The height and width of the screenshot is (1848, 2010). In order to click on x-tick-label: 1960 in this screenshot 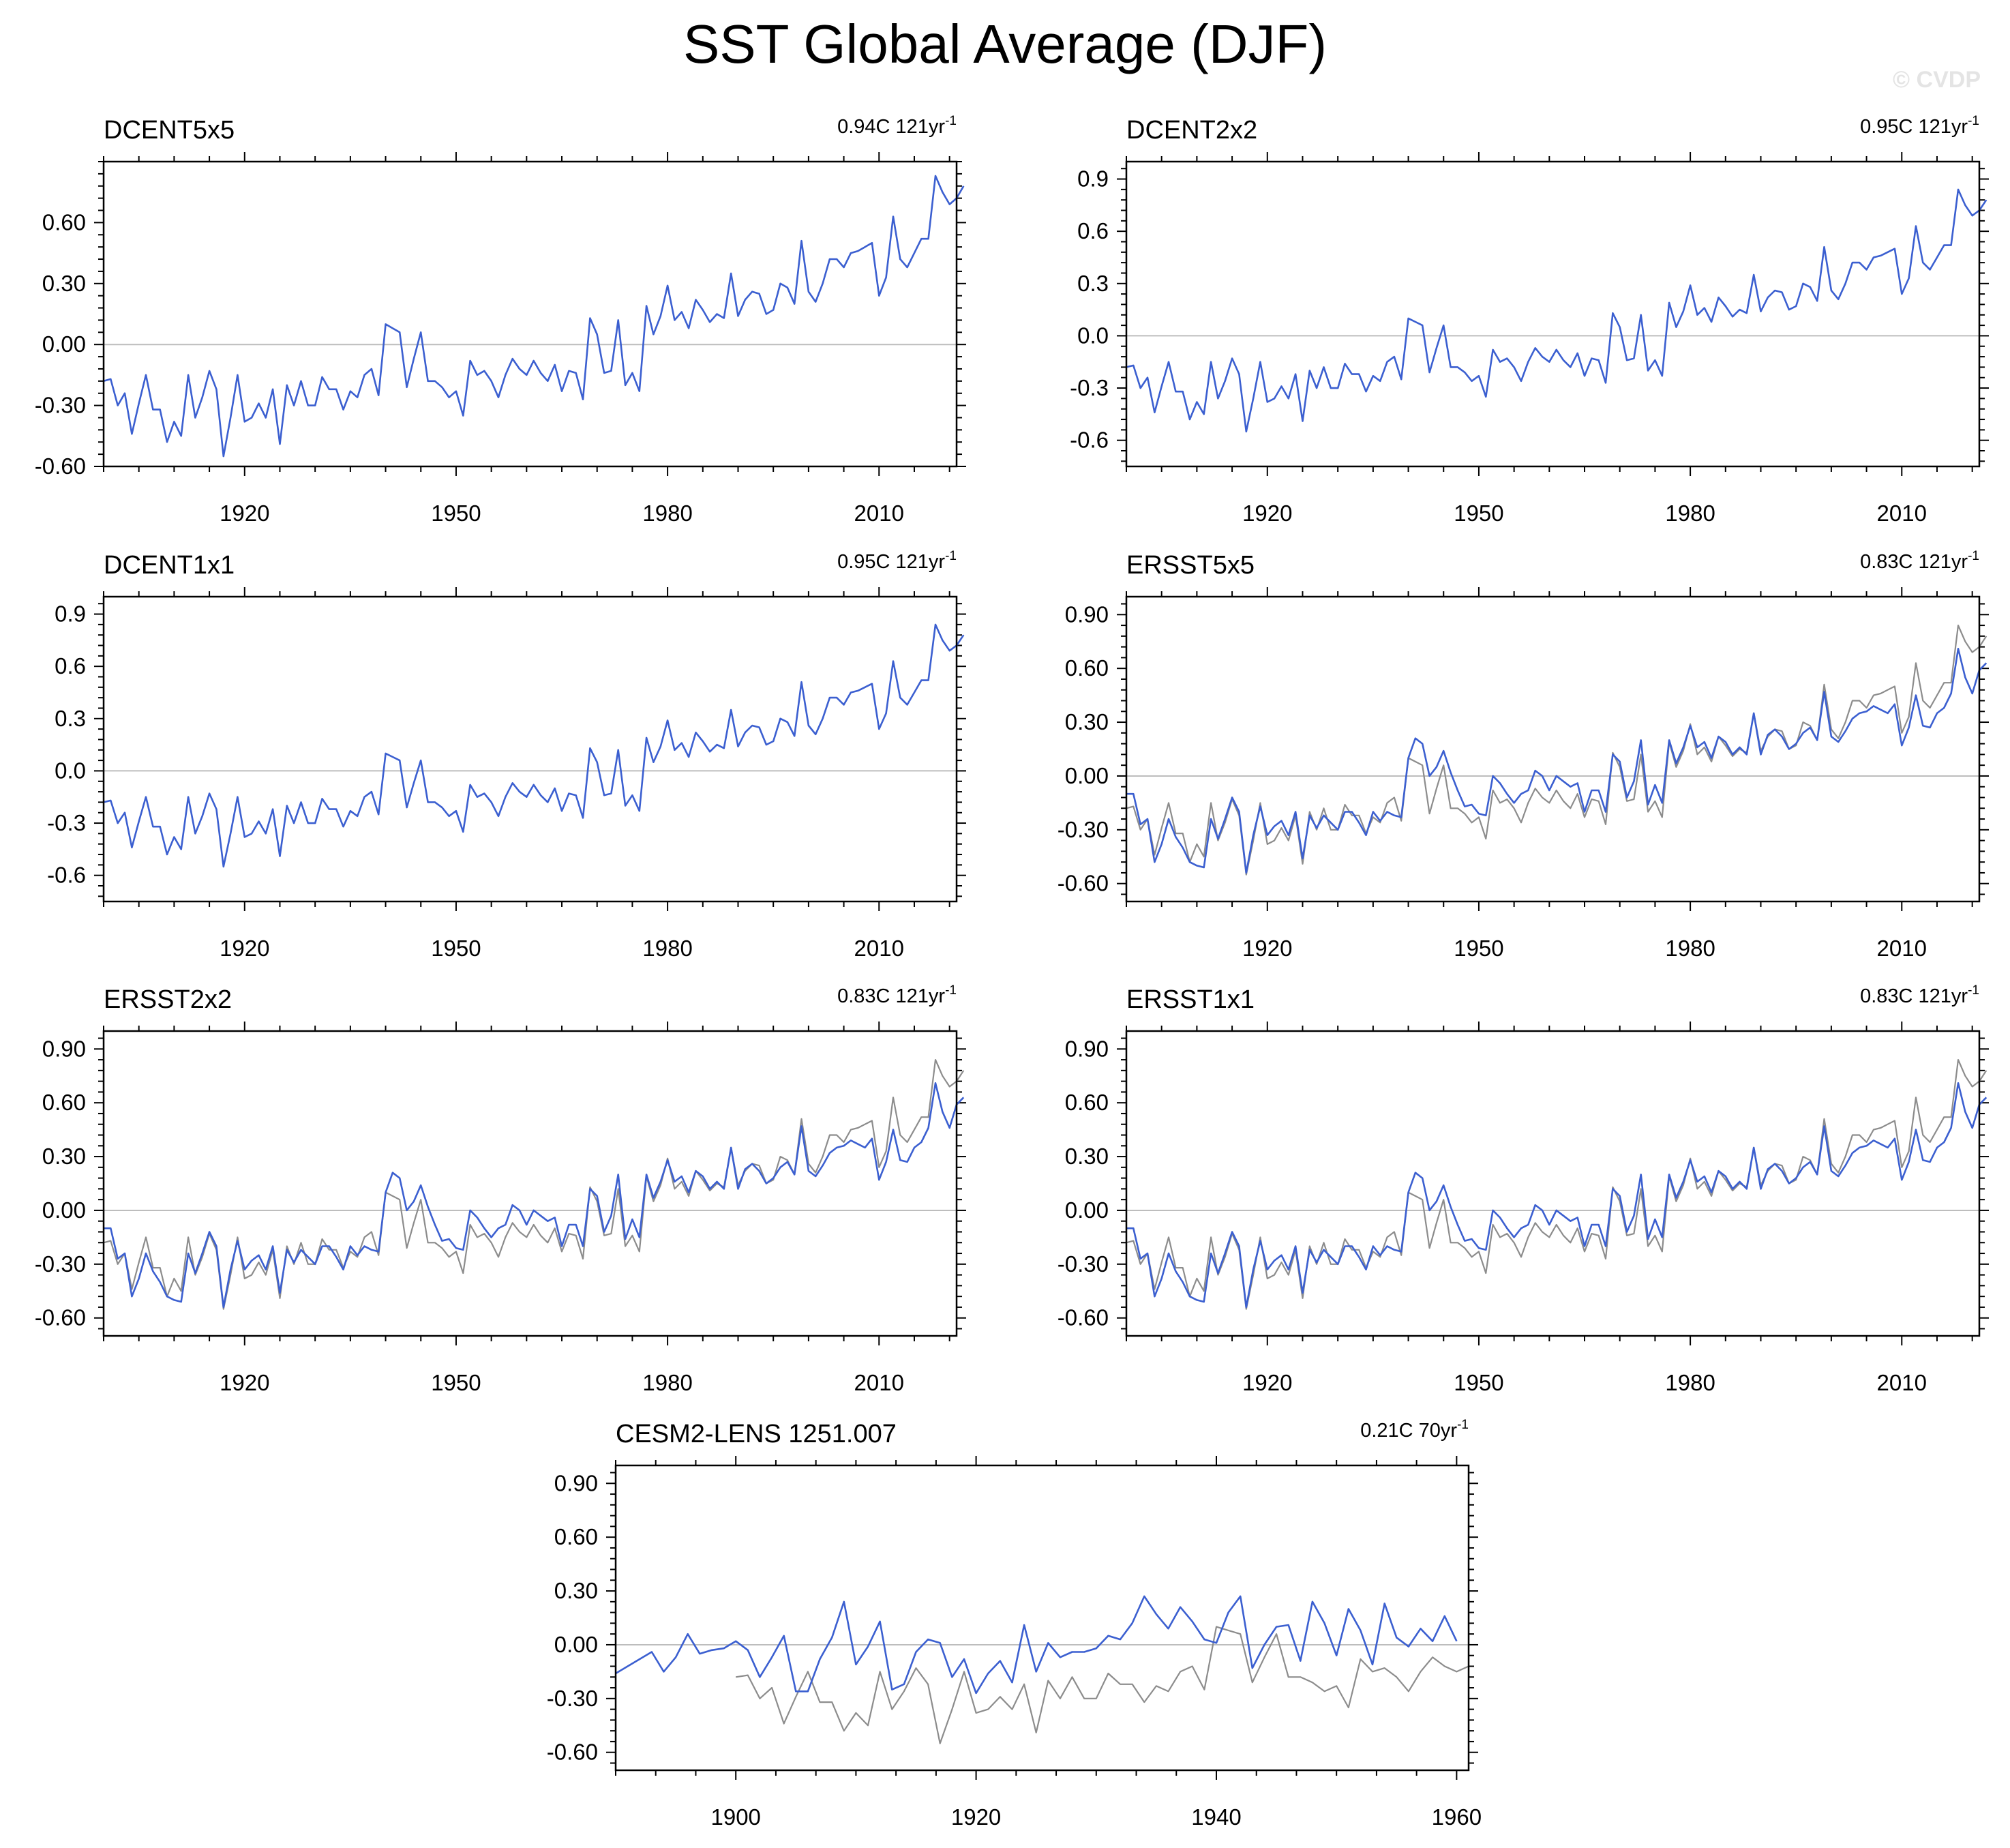, I will do `click(1457, 1817)`.